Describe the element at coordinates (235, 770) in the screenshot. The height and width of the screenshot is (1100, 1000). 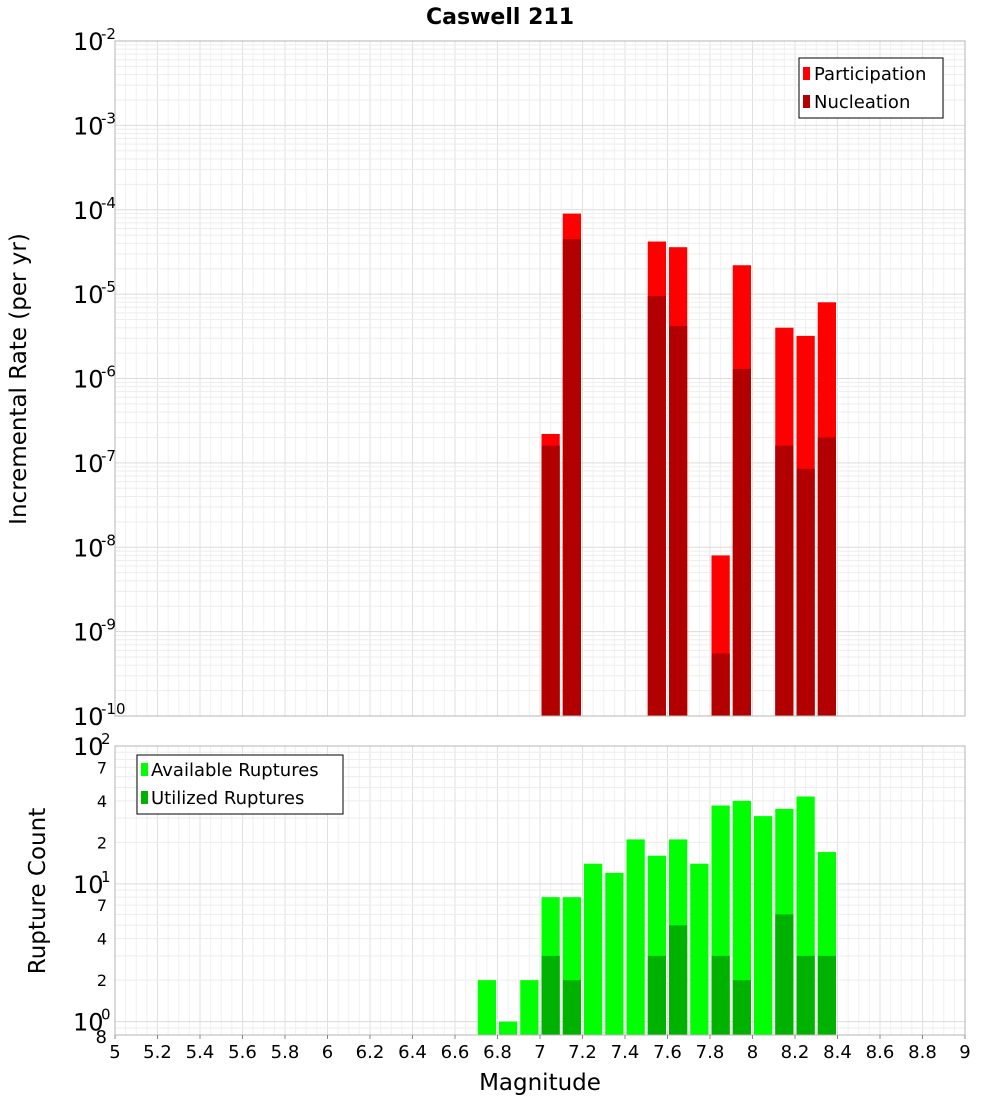
I see `legend-label-available: Available Ruptures` at that location.